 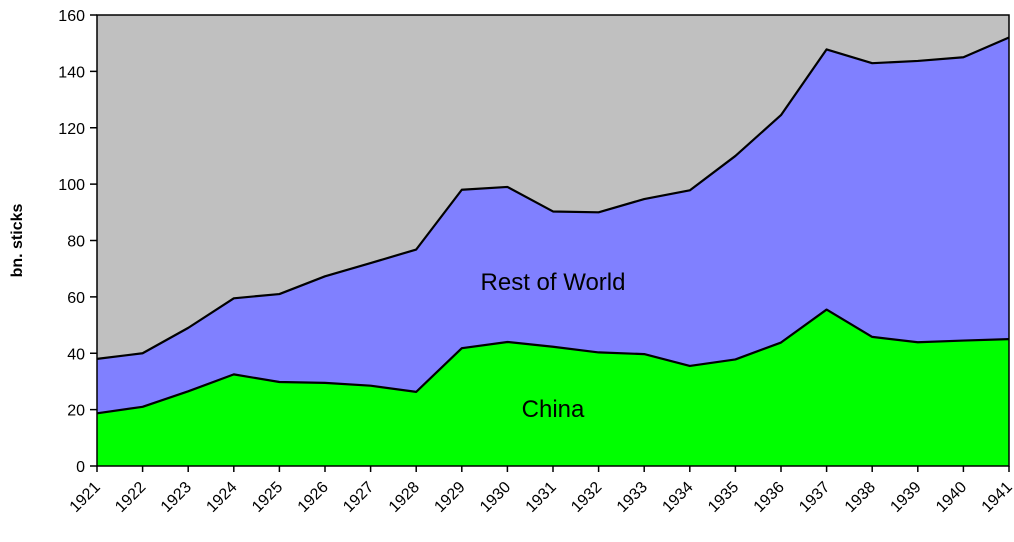 I want to click on x-tick-label: 1931, so click(x=541, y=497).